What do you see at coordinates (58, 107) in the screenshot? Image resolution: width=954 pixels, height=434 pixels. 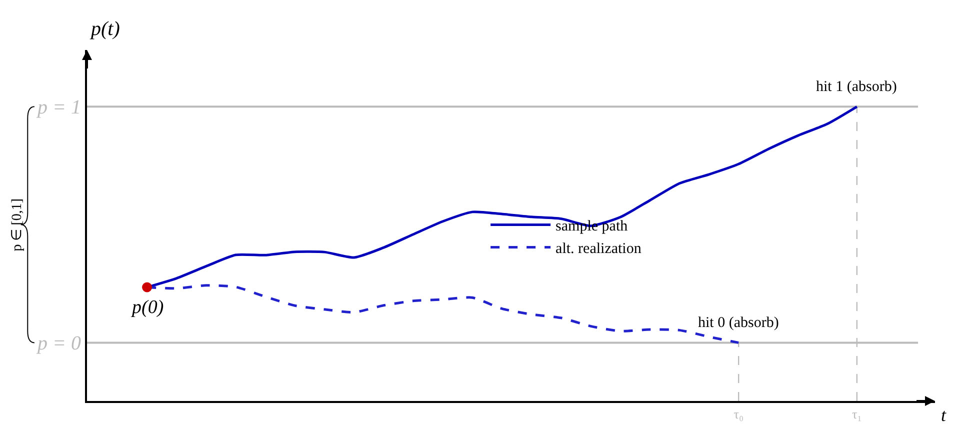 I see `y-tick-label: p = 1` at bounding box center [58, 107].